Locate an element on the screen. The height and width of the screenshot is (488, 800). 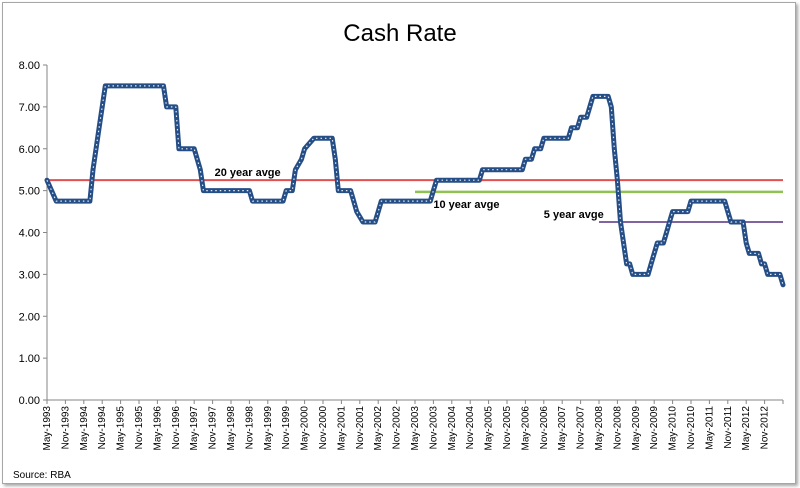
average-line-label: 10 year avge is located at coordinates (466, 205).